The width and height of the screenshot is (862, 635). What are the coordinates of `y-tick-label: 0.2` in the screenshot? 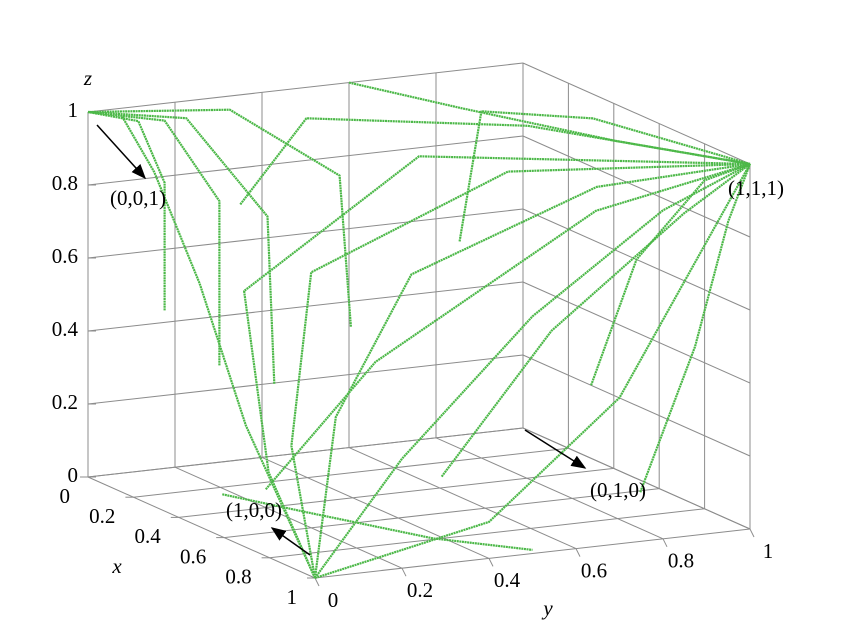 It's located at (420, 590).